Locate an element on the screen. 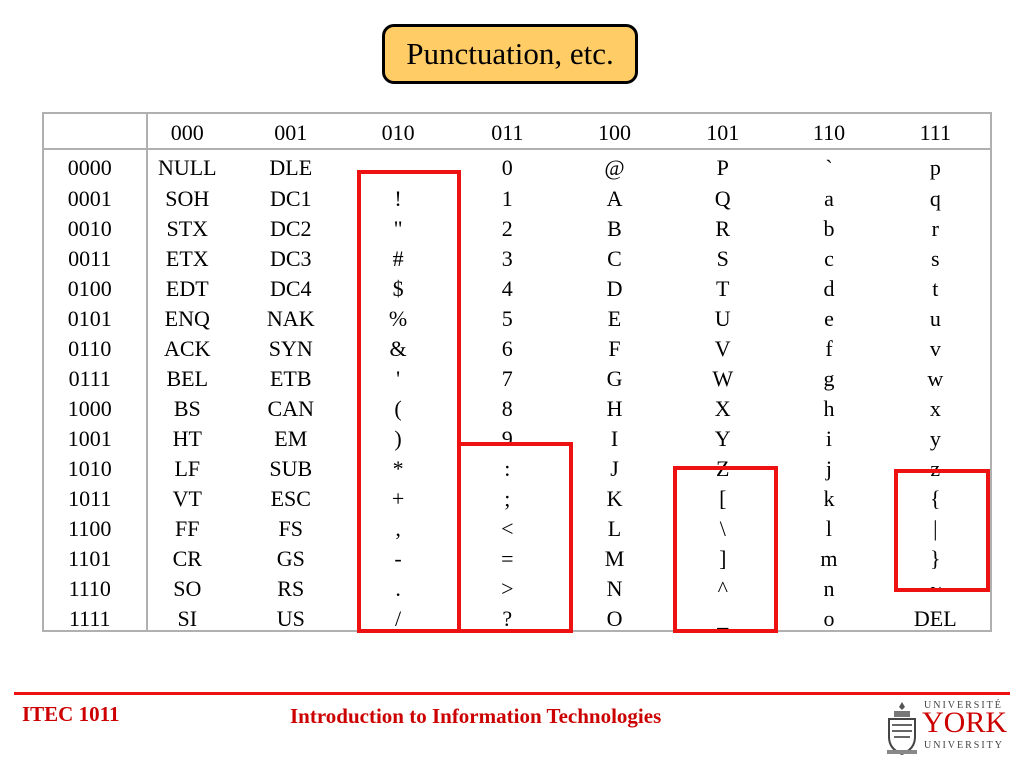  table-cell: 7 is located at coordinates (507, 378).